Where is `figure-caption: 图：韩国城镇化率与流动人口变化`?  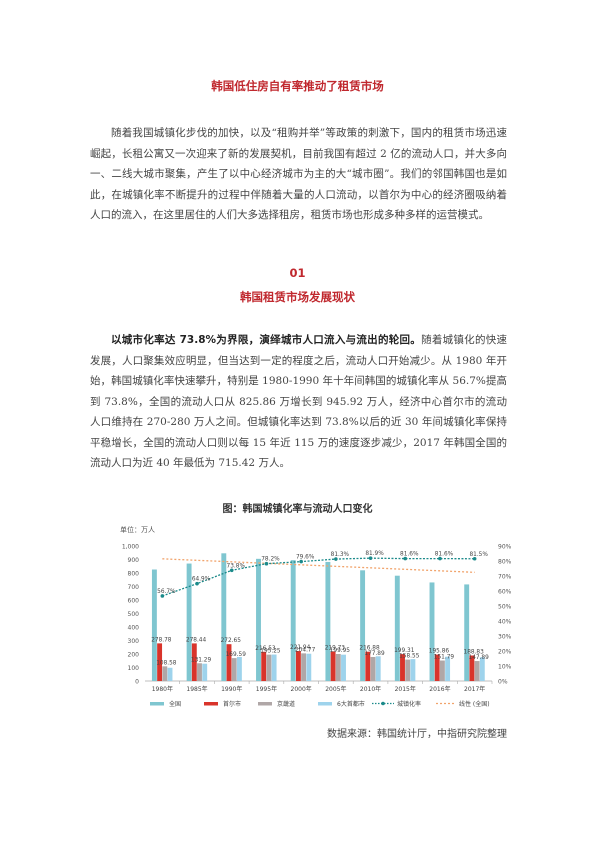
figure-caption: 图：韩国城镇化率与流动人口变化 is located at coordinates (297, 509).